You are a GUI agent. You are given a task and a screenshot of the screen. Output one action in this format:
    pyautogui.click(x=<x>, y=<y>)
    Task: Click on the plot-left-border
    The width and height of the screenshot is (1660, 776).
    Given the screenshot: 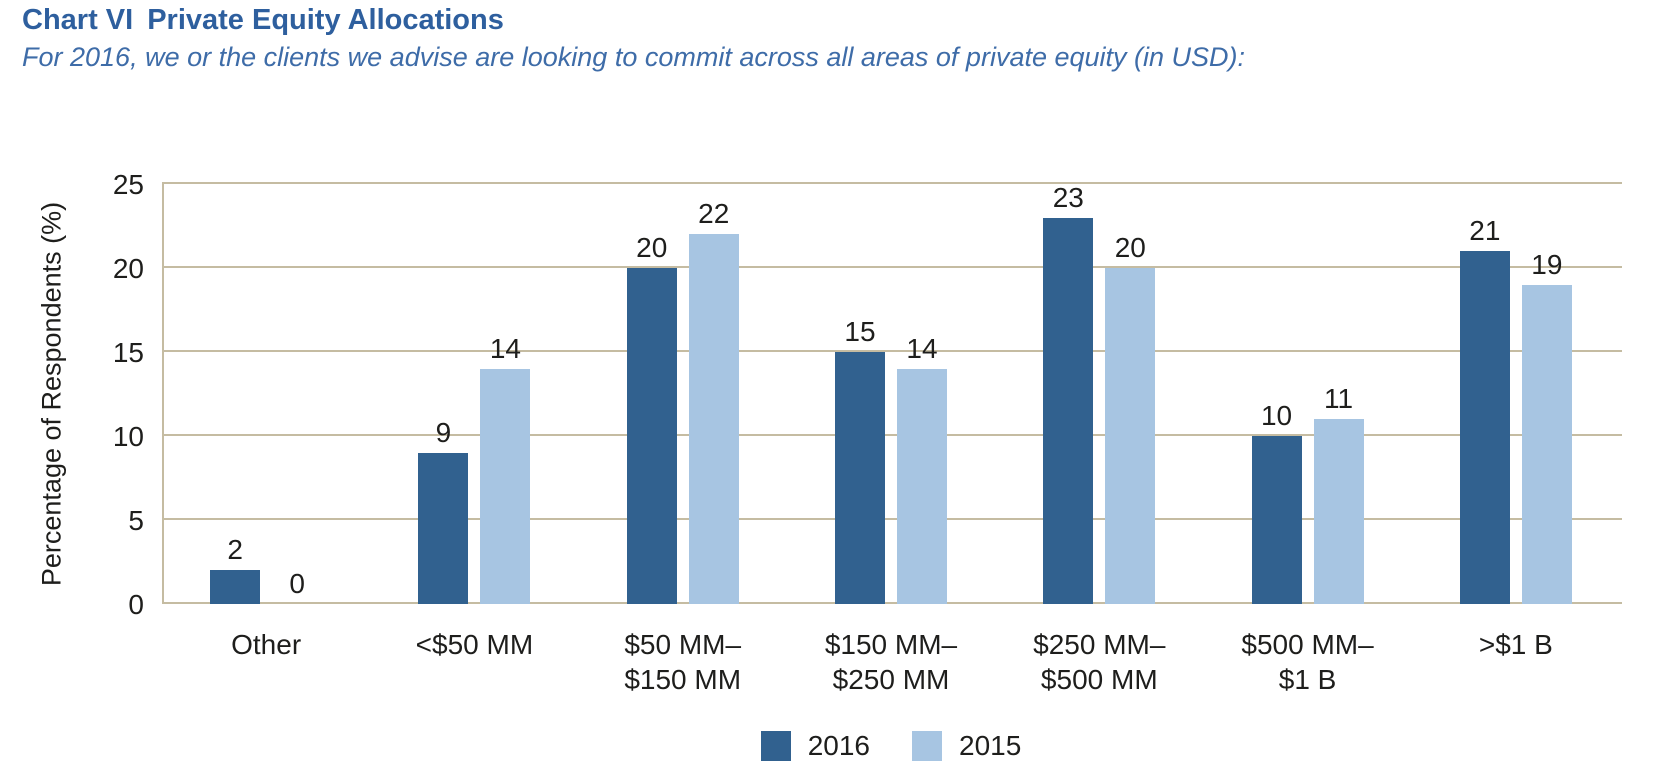 What is the action you would take?
    pyautogui.click(x=163, y=393)
    